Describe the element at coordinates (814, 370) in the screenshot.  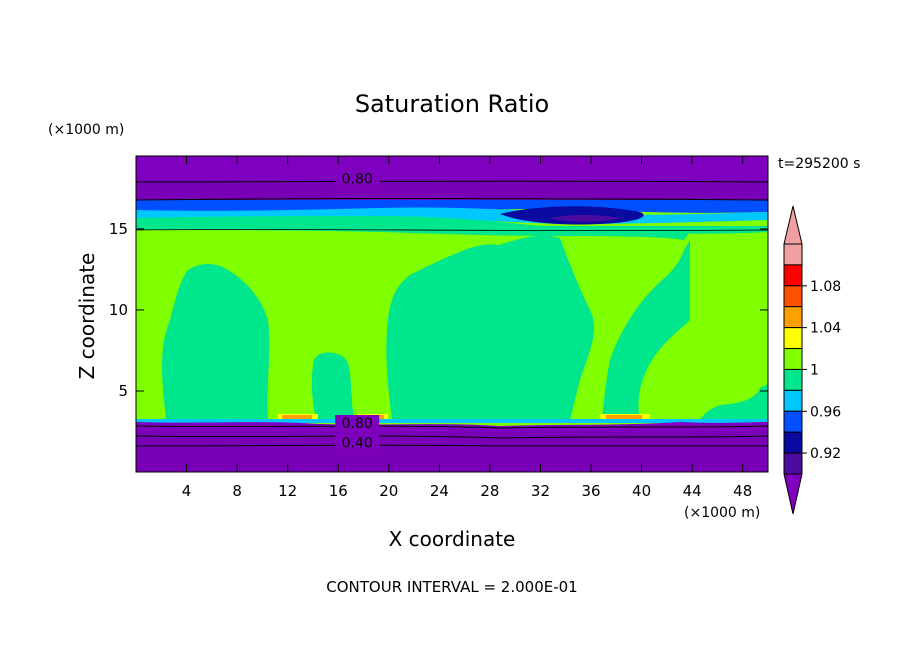
I see `colorbar-label: 1` at that location.